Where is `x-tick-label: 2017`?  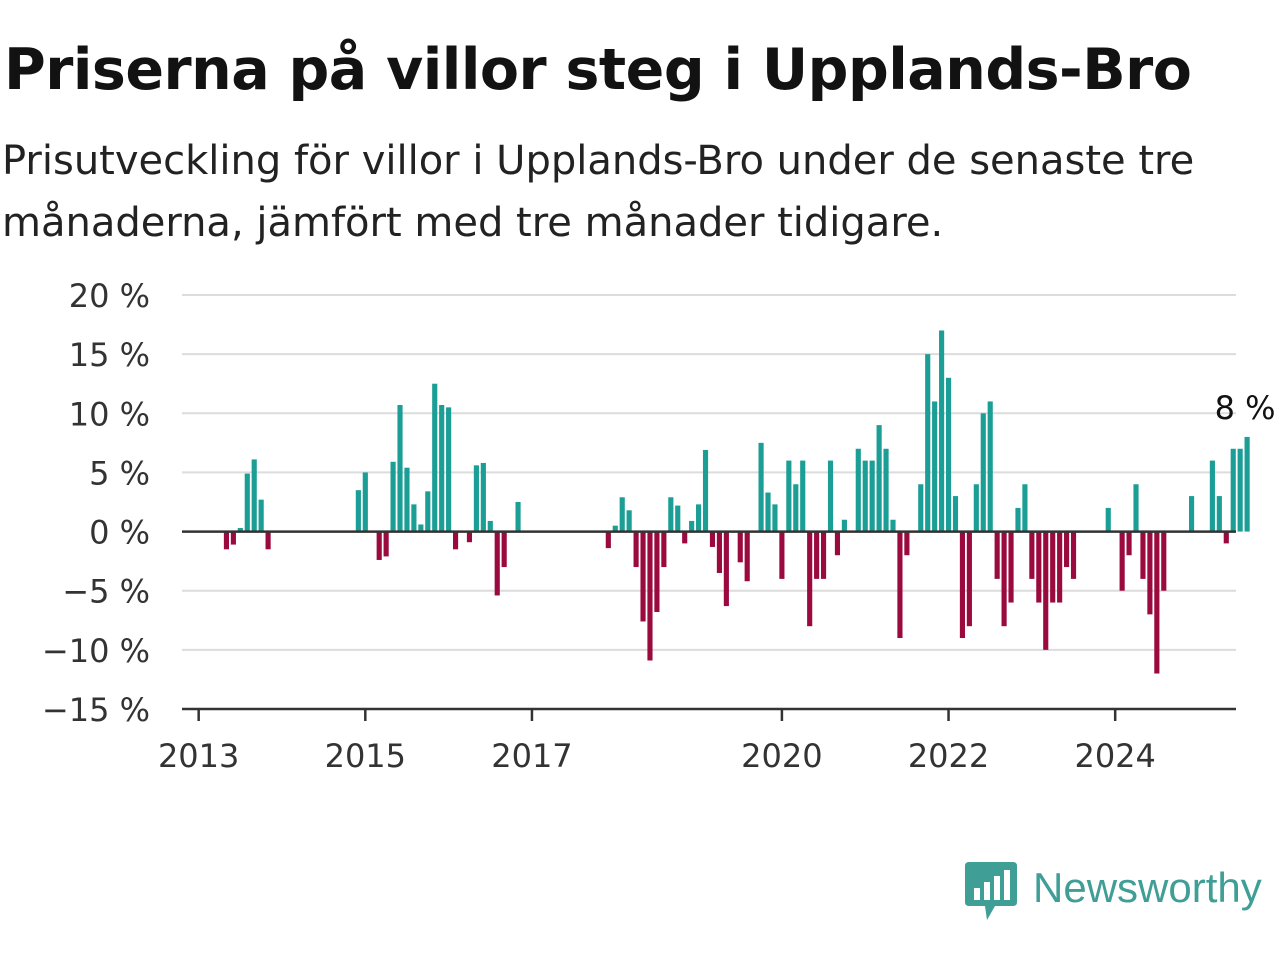
x-tick-label: 2017 is located at coordinates (531, 756).